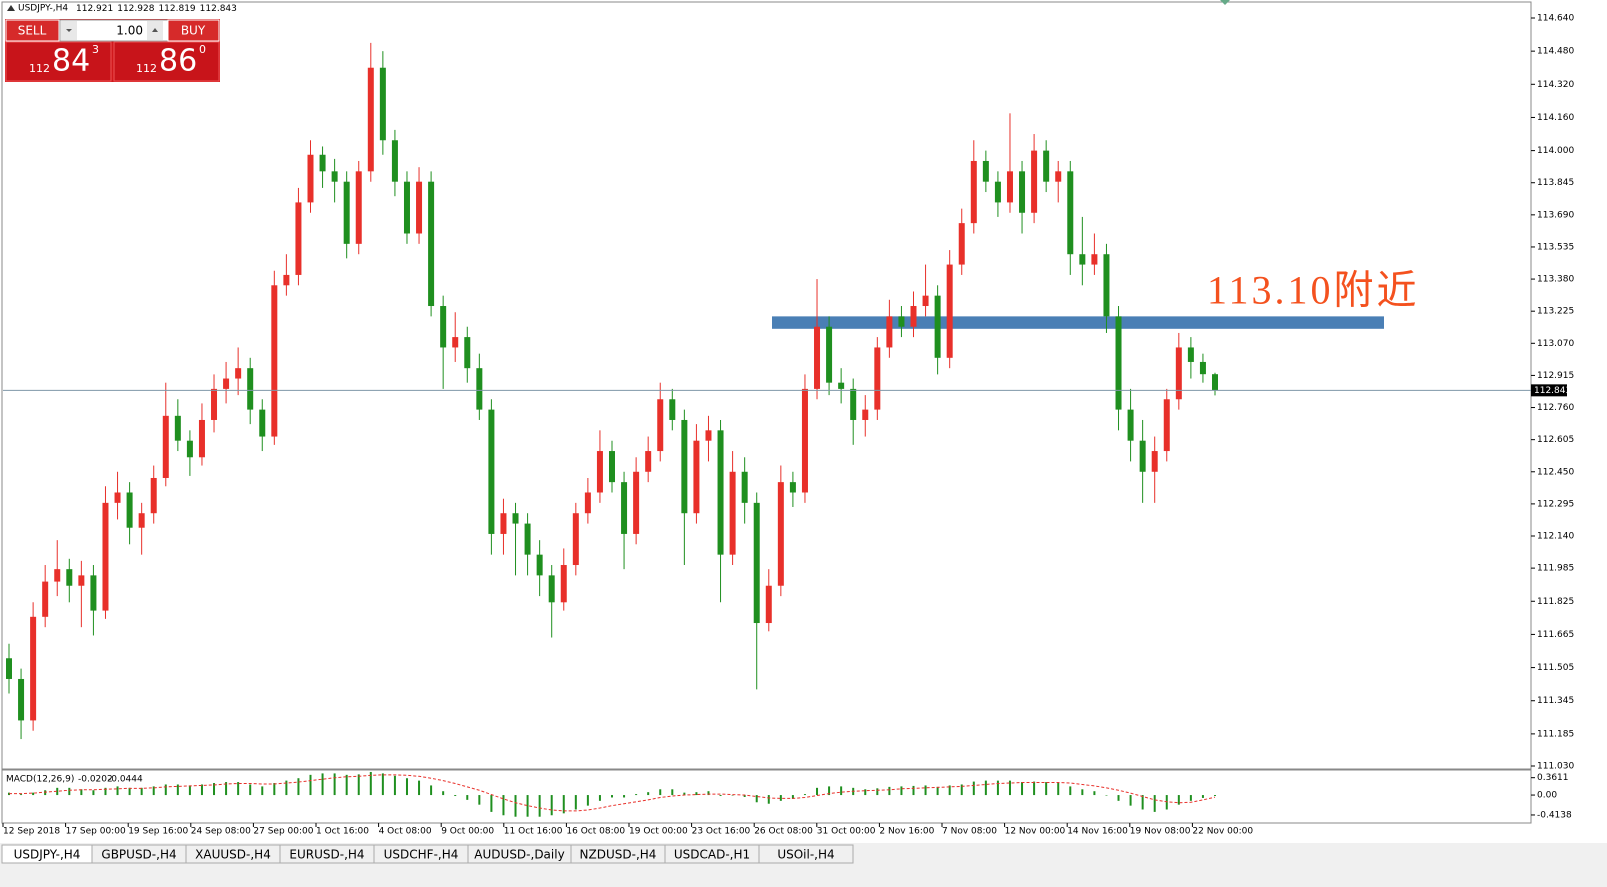  Describe the element at coordinates (519, 855) in the screenshot. I see `tab-label: AUDUSD-,Daily` at that location.